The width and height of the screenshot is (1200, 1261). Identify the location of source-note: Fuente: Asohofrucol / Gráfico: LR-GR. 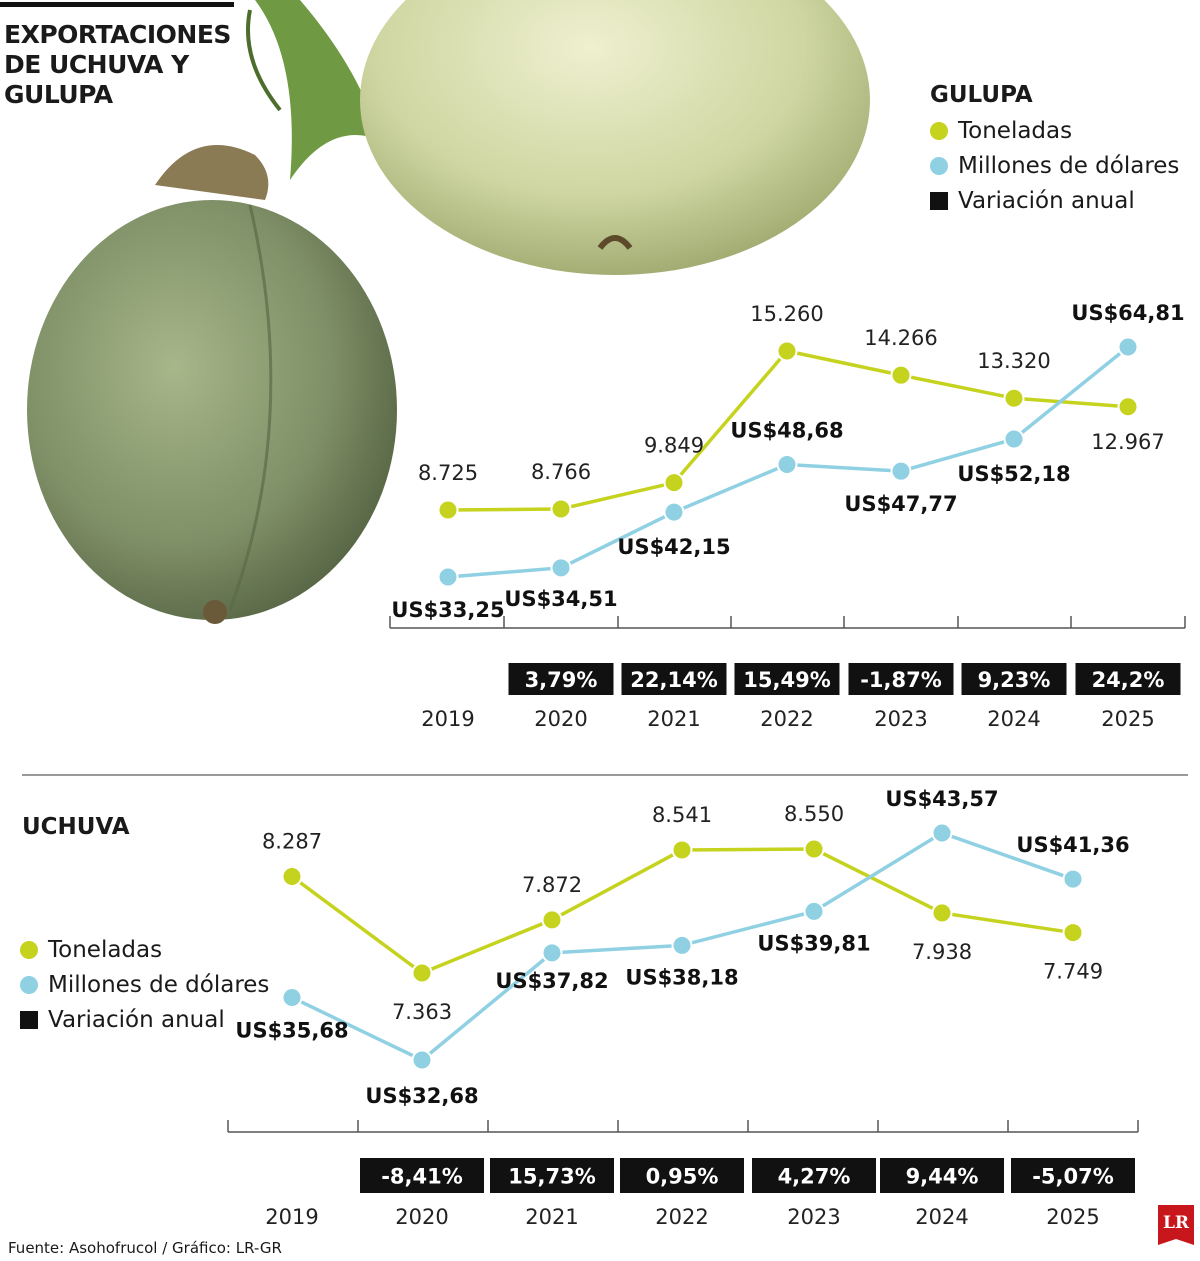
(145, 1248).